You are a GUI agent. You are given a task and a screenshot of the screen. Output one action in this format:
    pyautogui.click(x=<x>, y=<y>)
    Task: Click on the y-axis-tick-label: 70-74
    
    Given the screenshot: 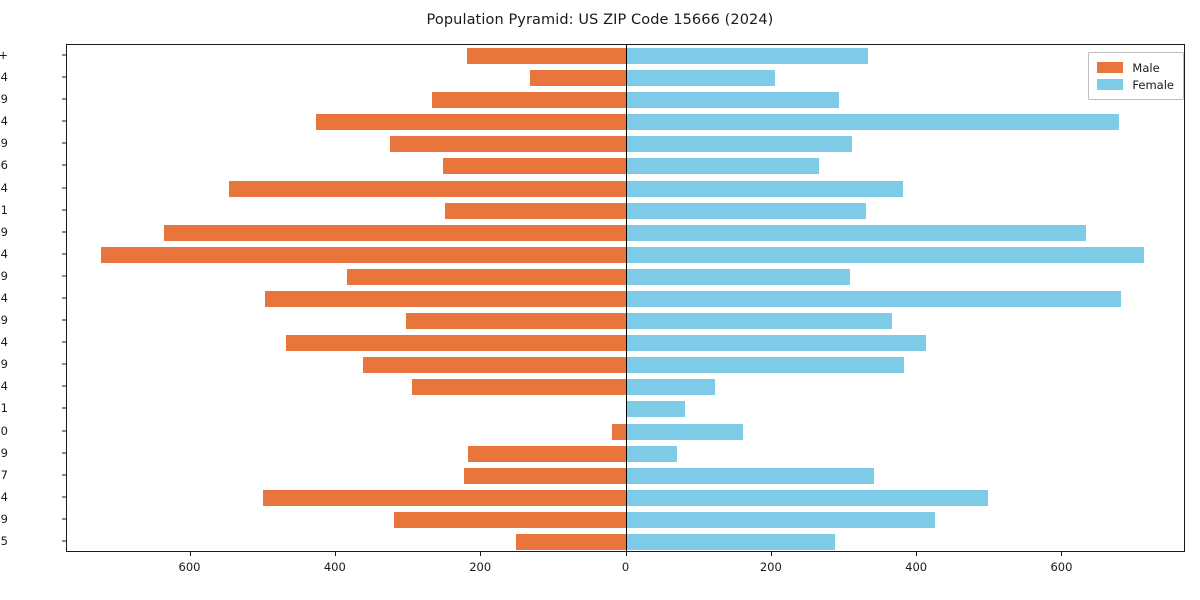 What is the action you would take?
    pyautogui.click(x=4, y=121)
    